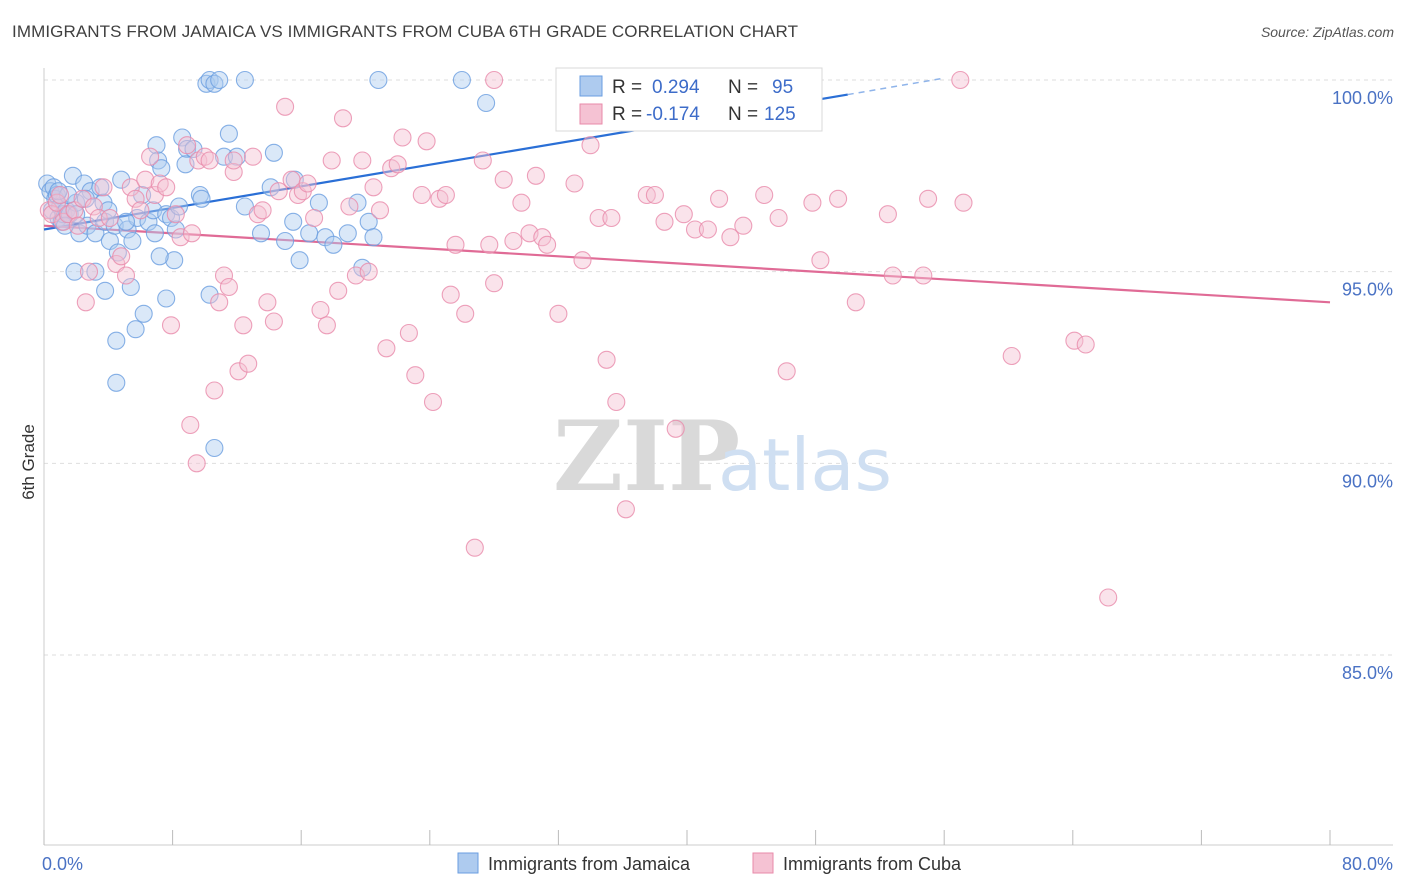 This screenshot has height=892, width=1406. I want to click on y-axis-label: 6th Grade, so click(28, 462).